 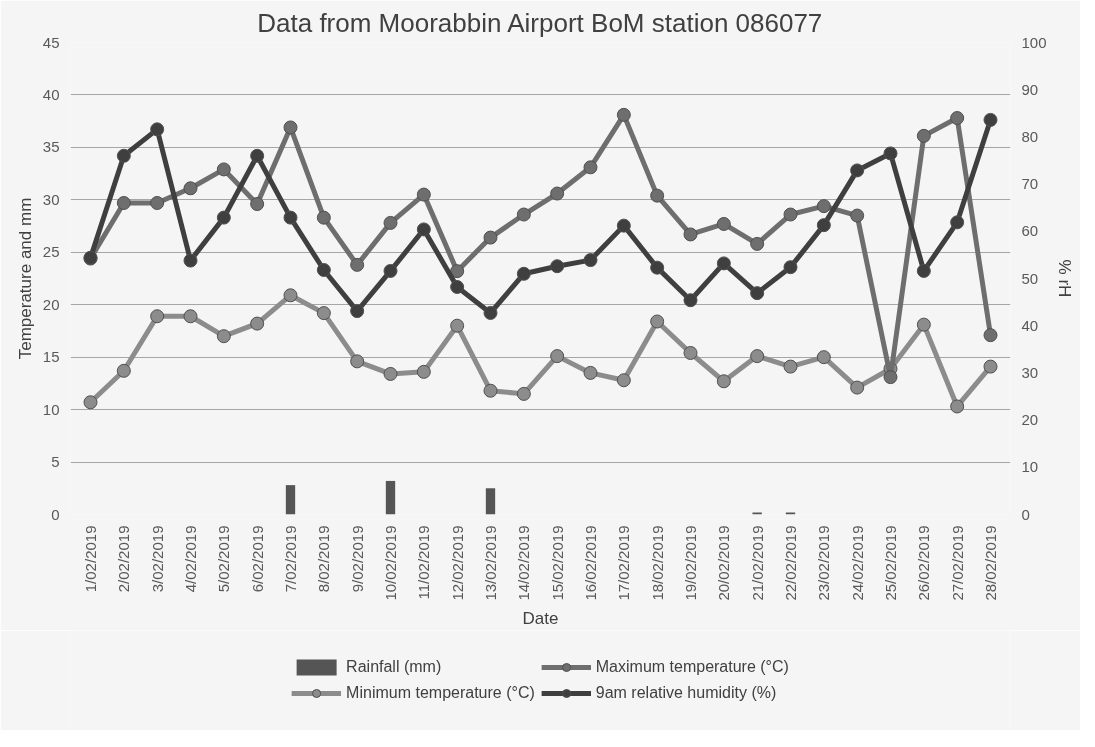 I want to click on x-axis-title: Date, so click(x=540, y=618).